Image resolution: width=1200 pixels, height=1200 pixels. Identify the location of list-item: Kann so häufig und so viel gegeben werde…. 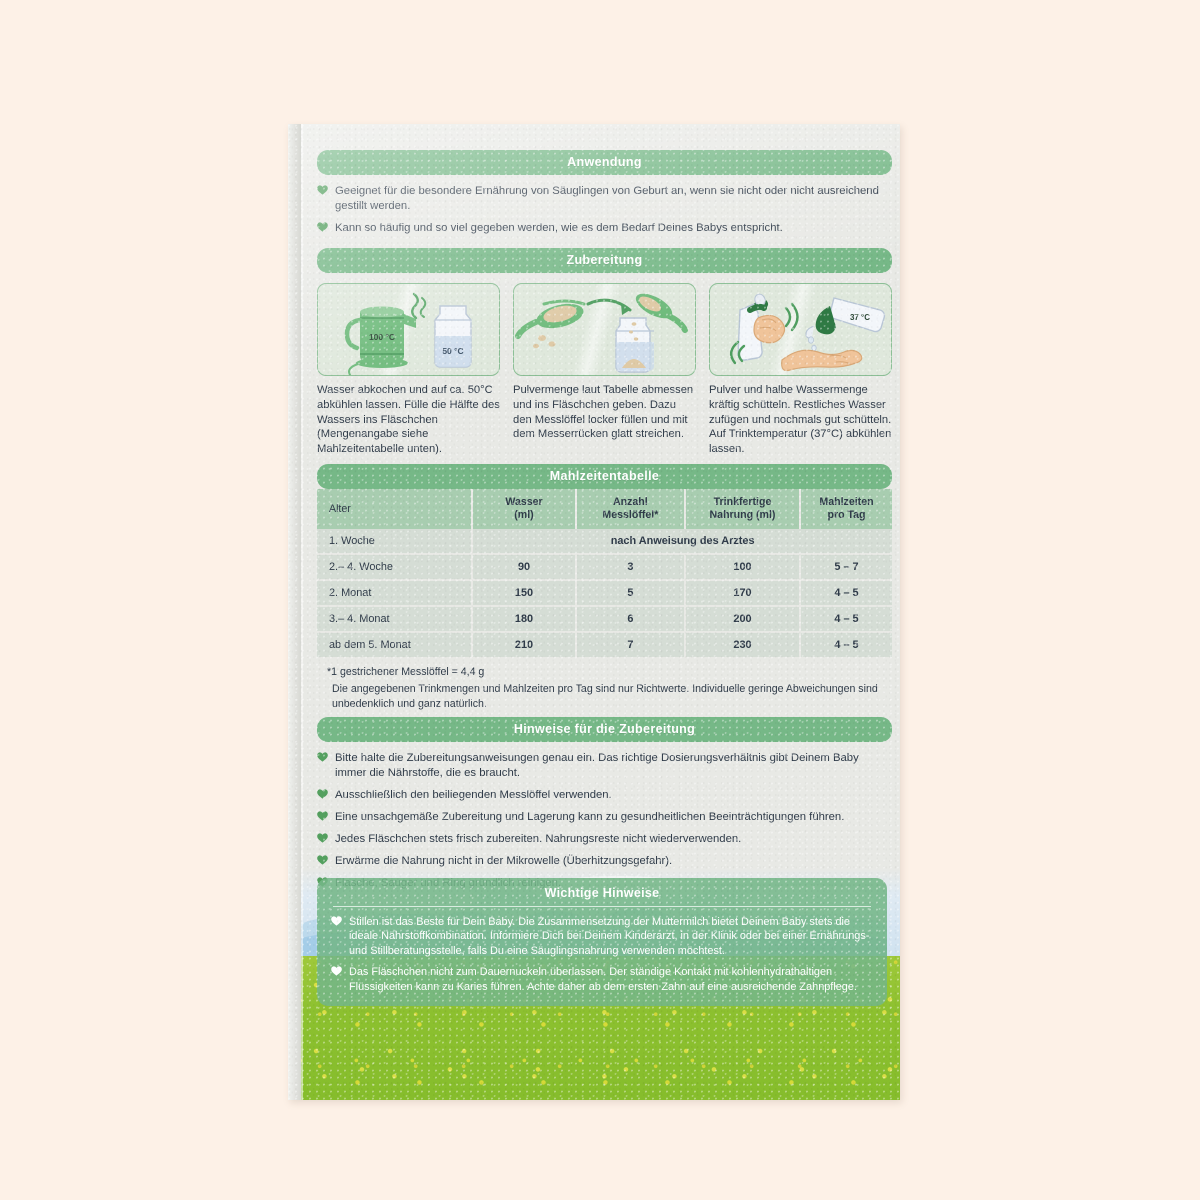
(604, 228).